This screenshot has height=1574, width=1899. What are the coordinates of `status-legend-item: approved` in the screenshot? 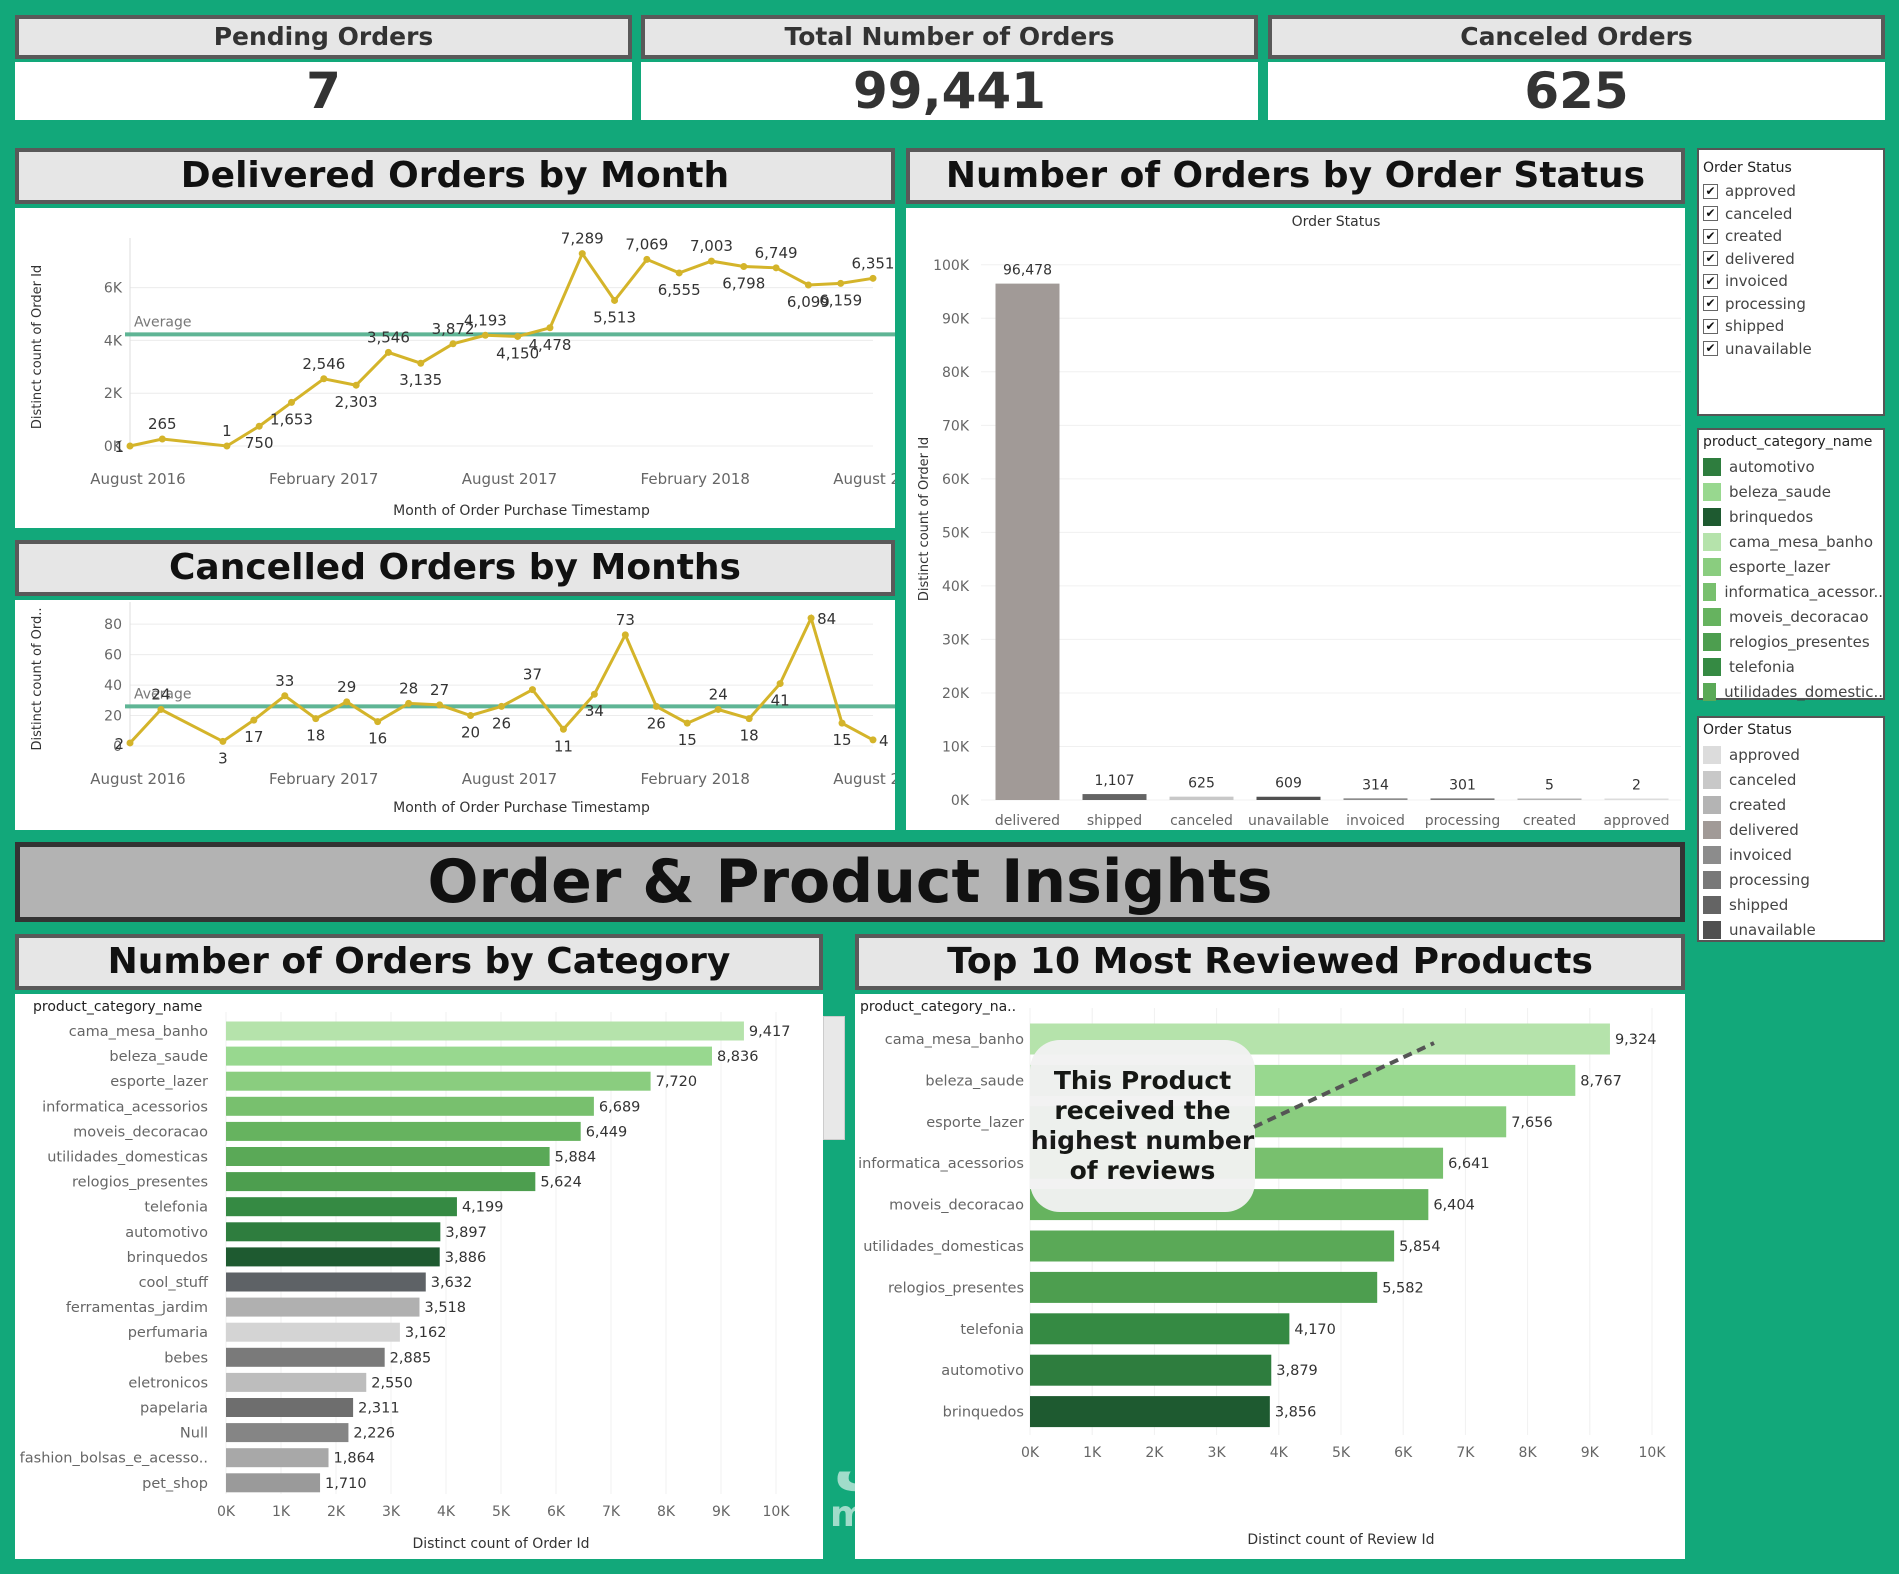 It's located at (1791, 754).